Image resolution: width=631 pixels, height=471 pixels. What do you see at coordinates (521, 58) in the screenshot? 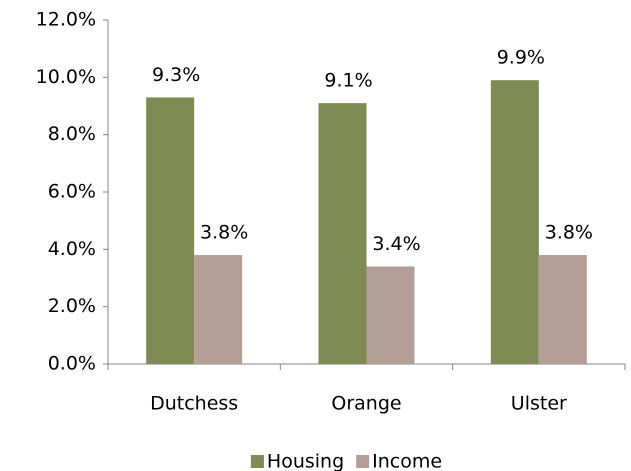
I see `data-label: 9.9%` at bounding box center [521, 58].